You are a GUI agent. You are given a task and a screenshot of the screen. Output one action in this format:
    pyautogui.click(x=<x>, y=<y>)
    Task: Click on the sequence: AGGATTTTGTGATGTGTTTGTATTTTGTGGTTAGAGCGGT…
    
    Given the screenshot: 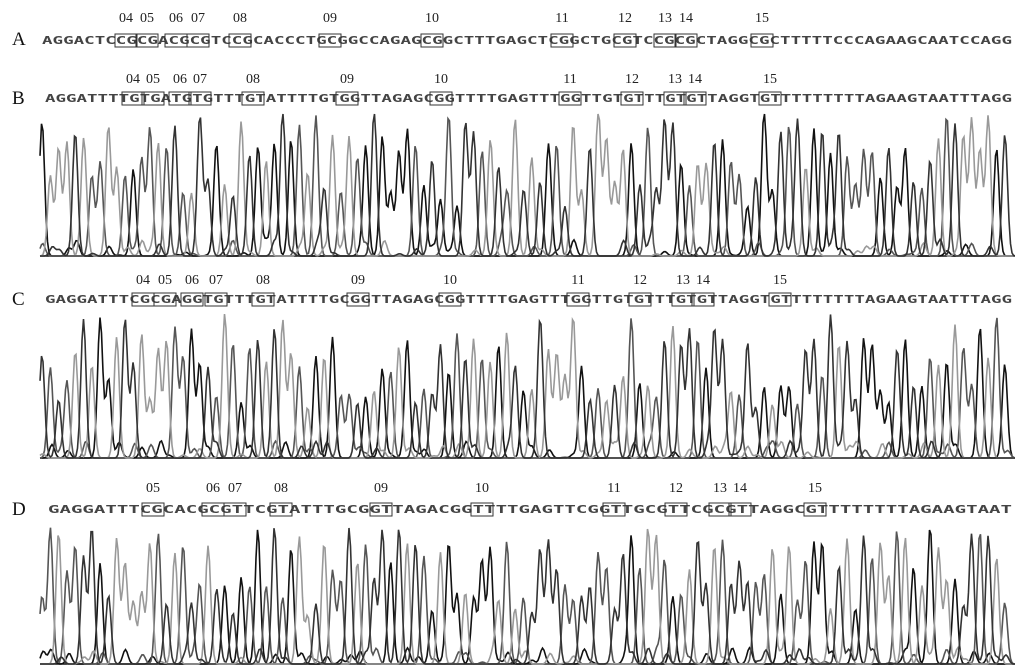 What is the action you would take?
    pyautogui.click(x=529, y=98)
    